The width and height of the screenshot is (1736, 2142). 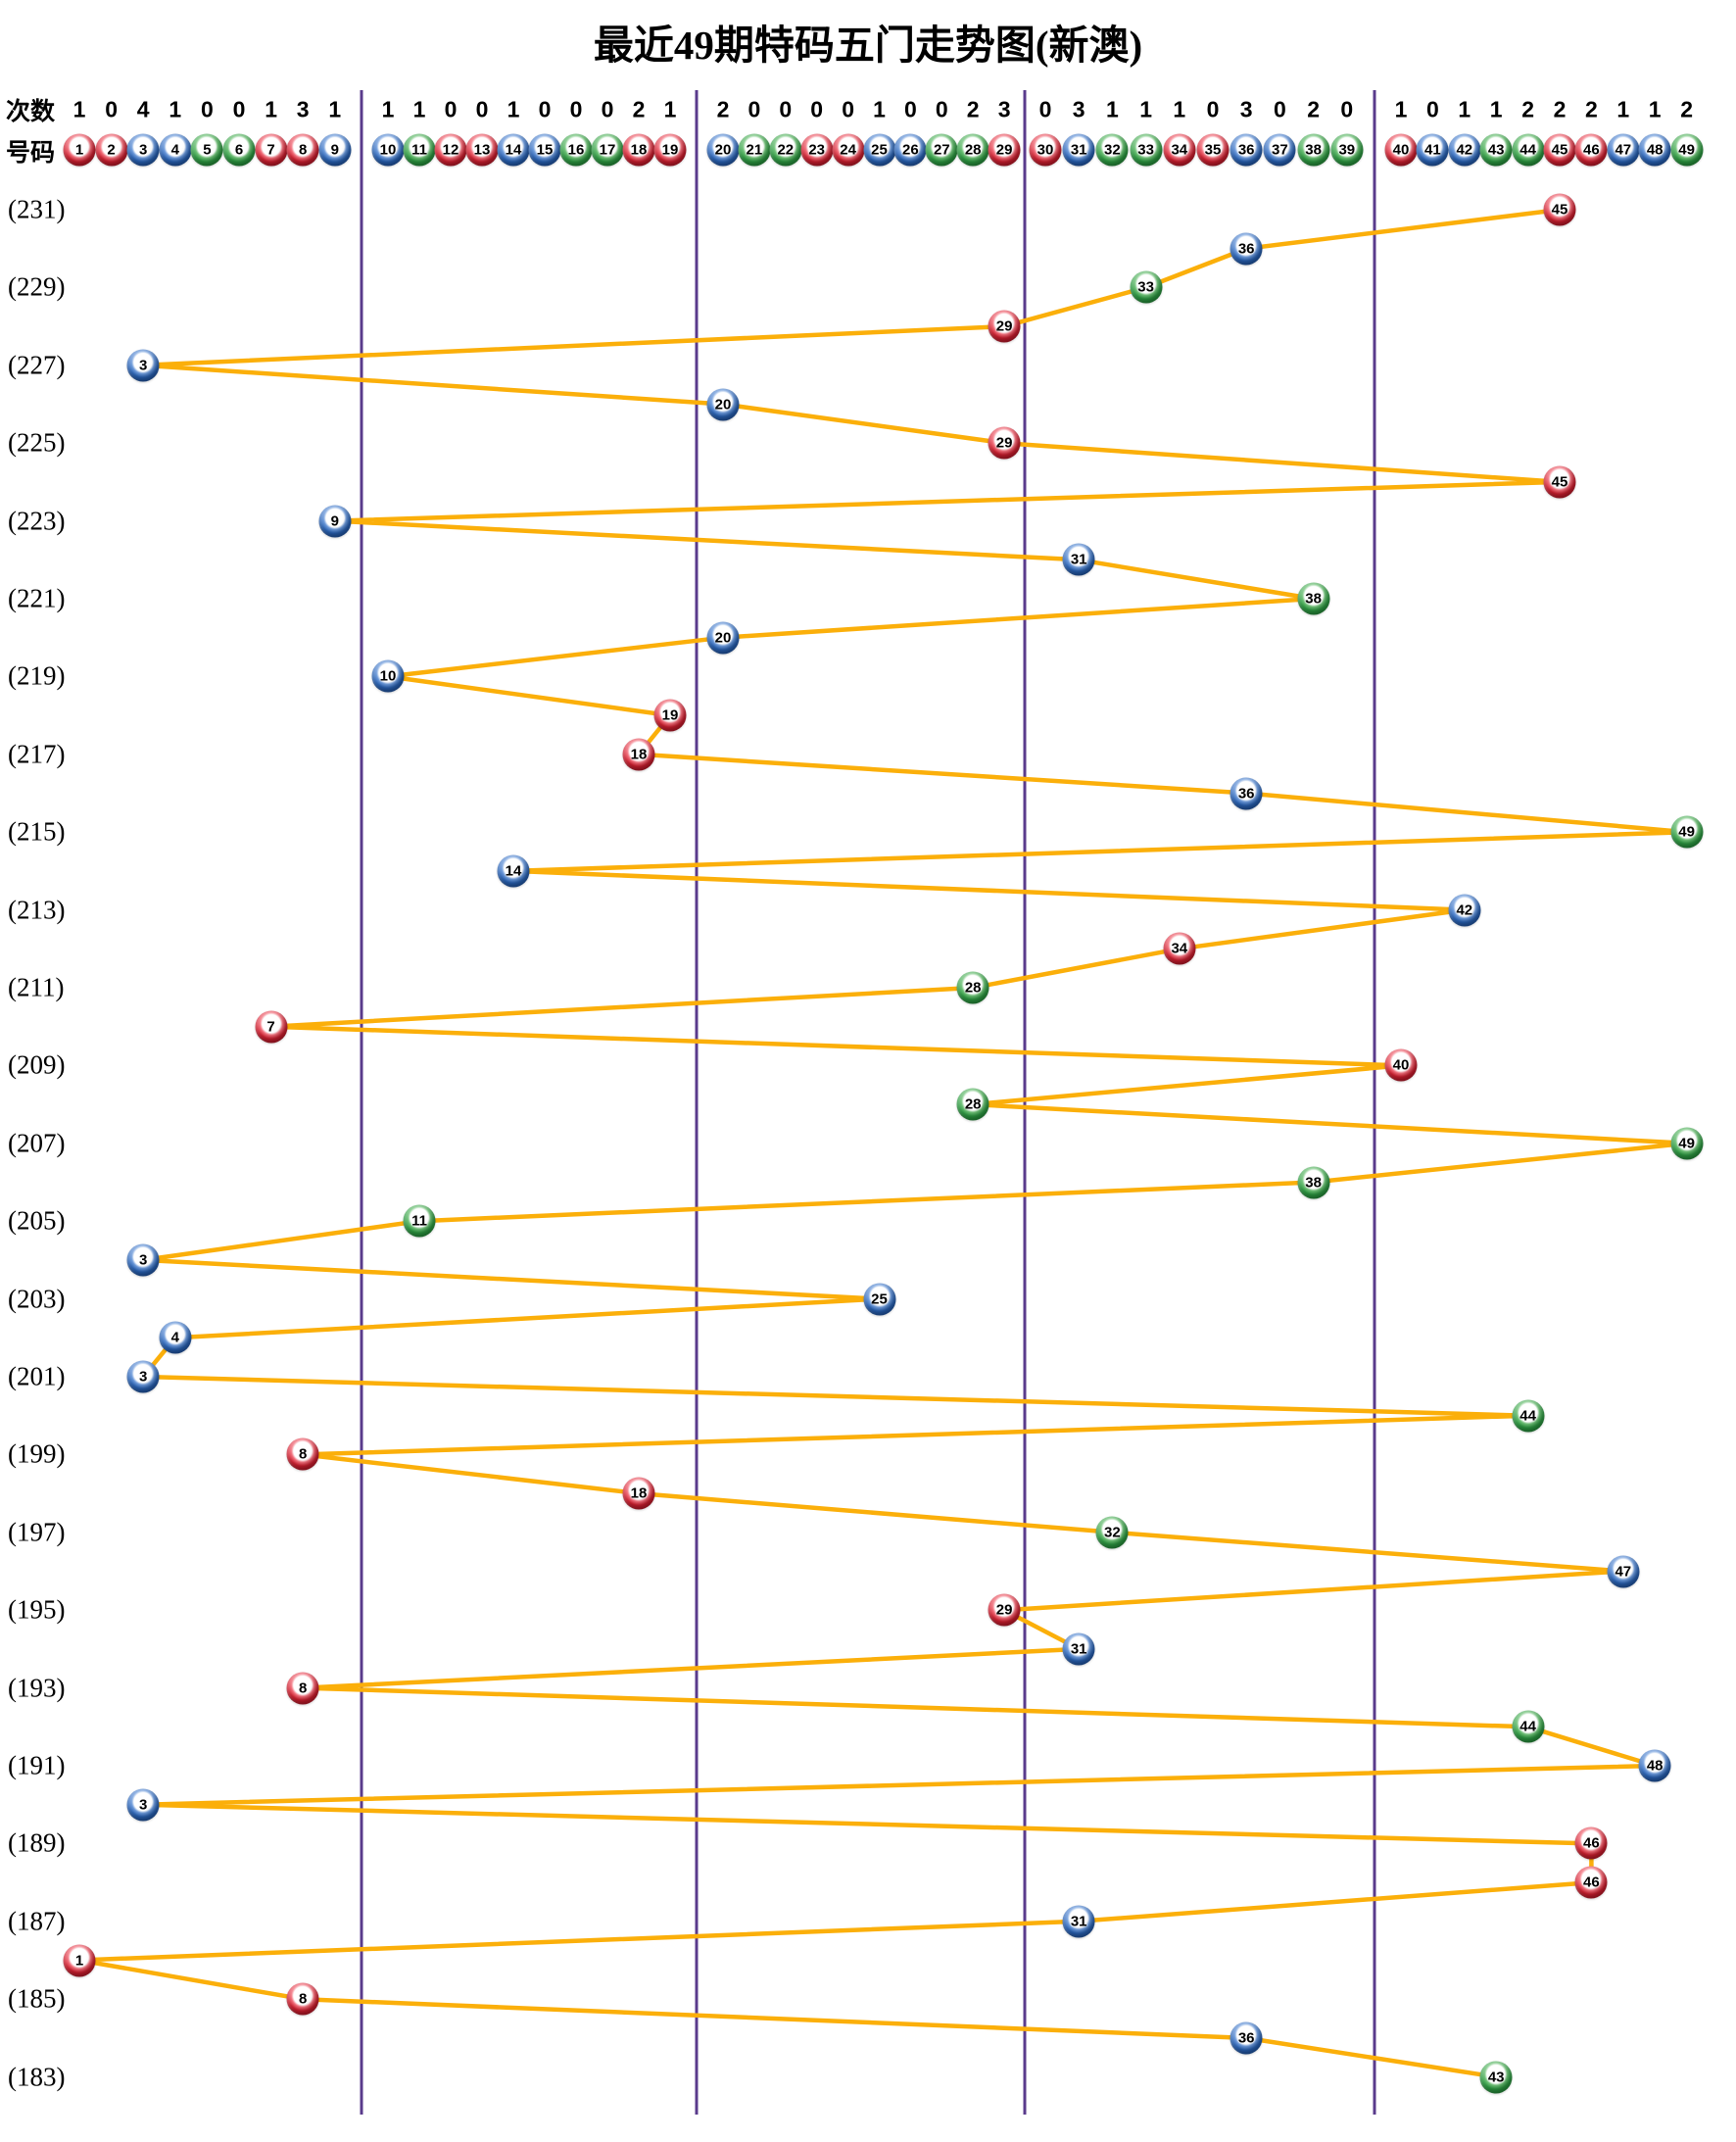 I want to click on header-ball-10: 10, so click(x=388, y=150).